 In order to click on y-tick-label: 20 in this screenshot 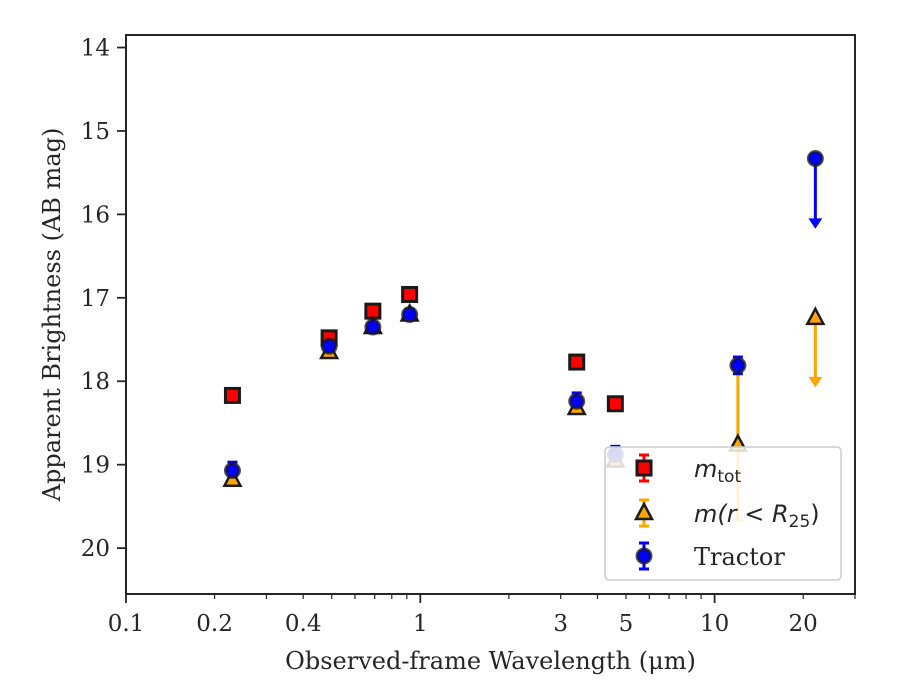, I will do `click(95, 549)`.